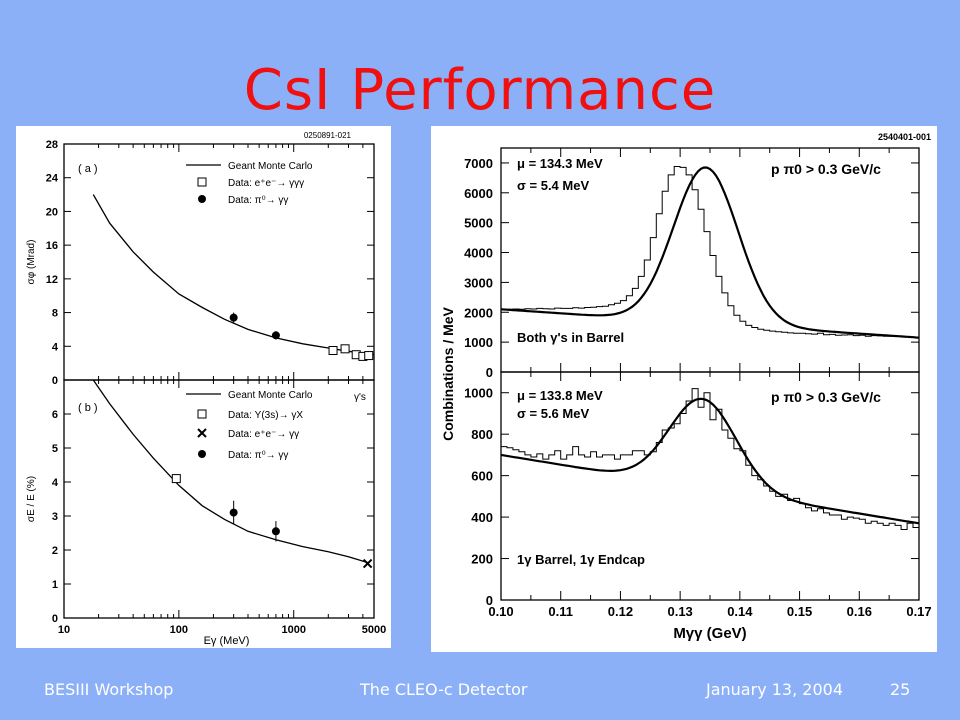  I want to click on y-tick-label: 3, so click(55, 517).